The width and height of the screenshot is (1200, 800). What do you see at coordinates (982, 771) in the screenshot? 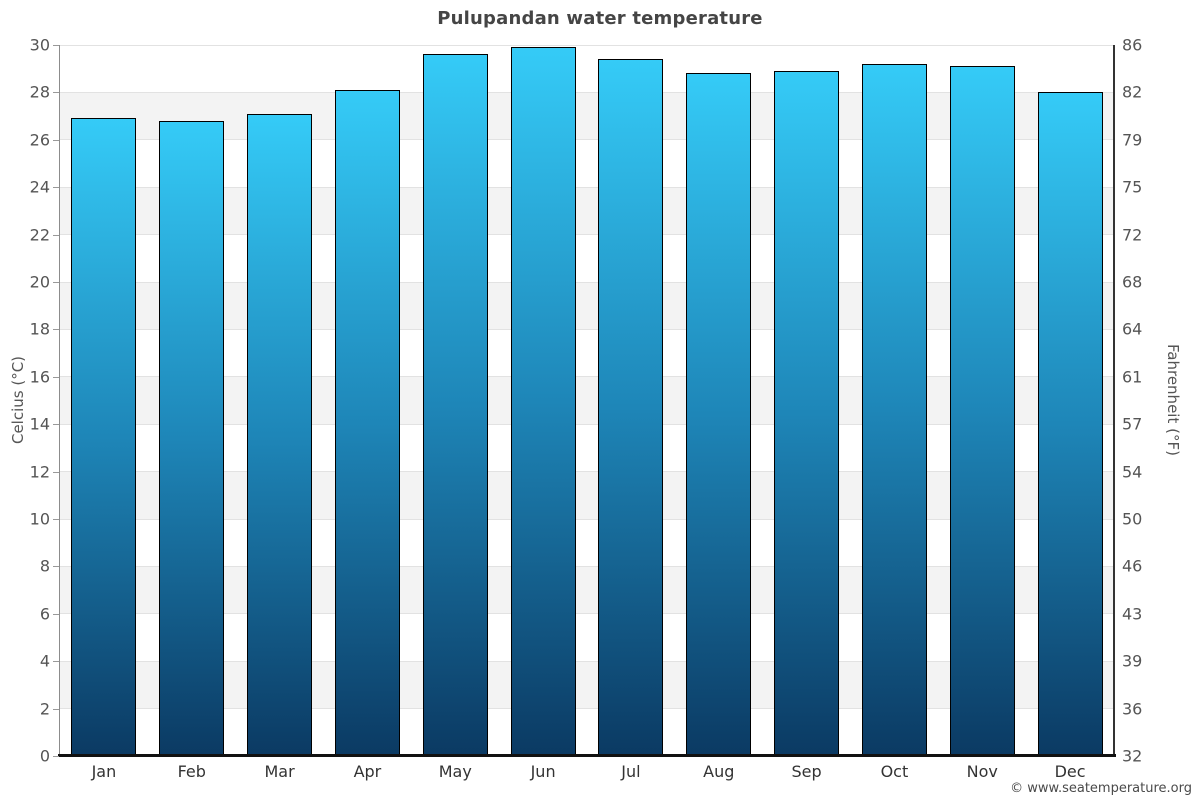
I see `month-label-nov: Nov` at bounding box center [982, 771].